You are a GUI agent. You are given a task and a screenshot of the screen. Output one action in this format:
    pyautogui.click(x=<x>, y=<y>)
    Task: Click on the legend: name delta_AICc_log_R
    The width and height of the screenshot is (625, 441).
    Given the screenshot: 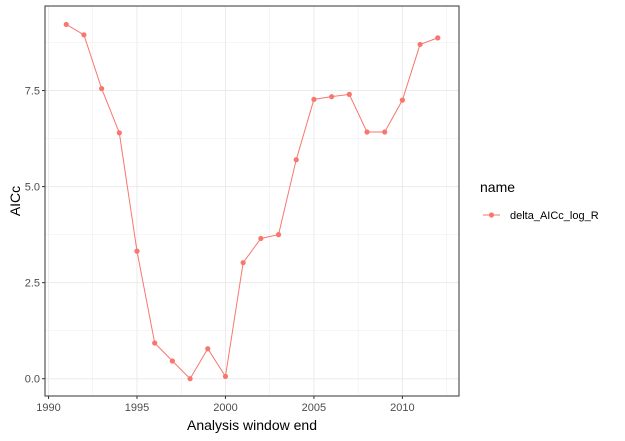 What is the action you would take?
    pyautogui.click(x=539, y=200)
    